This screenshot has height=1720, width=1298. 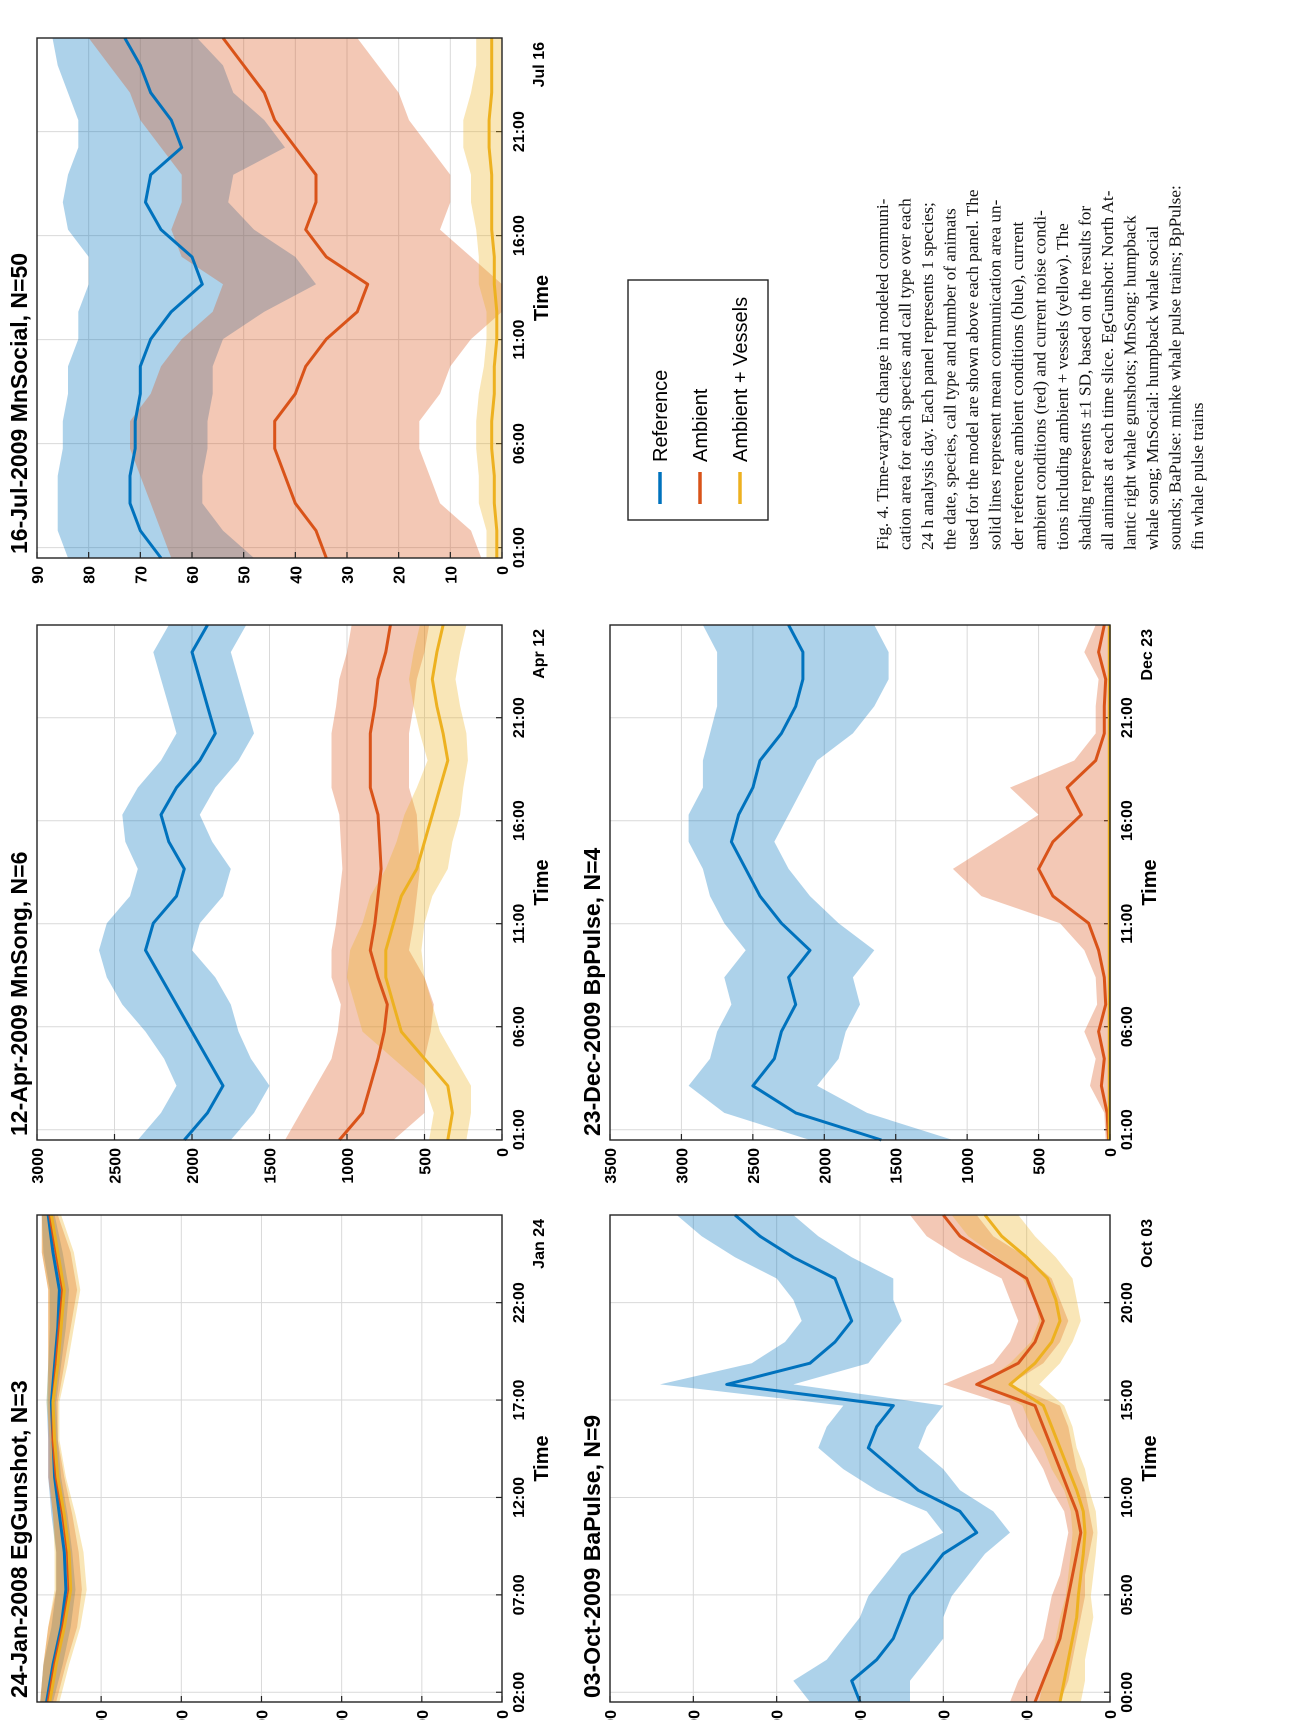 I want to click on panel-title: 16-Jul-2009 MnSocial, N=50, so click(x=19, y=403).